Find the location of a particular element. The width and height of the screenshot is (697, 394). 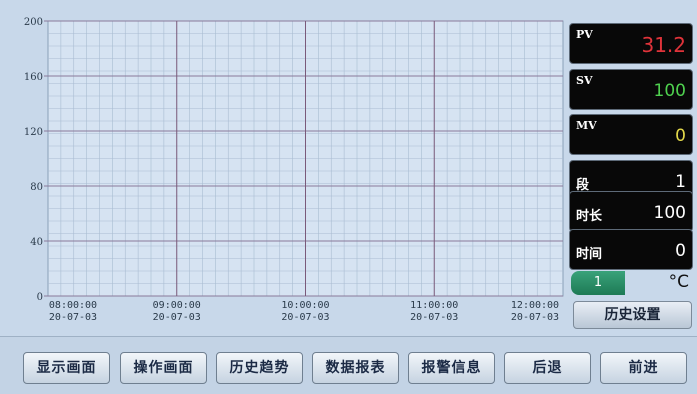

time-readout: 时间 0 is located at coordinates (631, 249).